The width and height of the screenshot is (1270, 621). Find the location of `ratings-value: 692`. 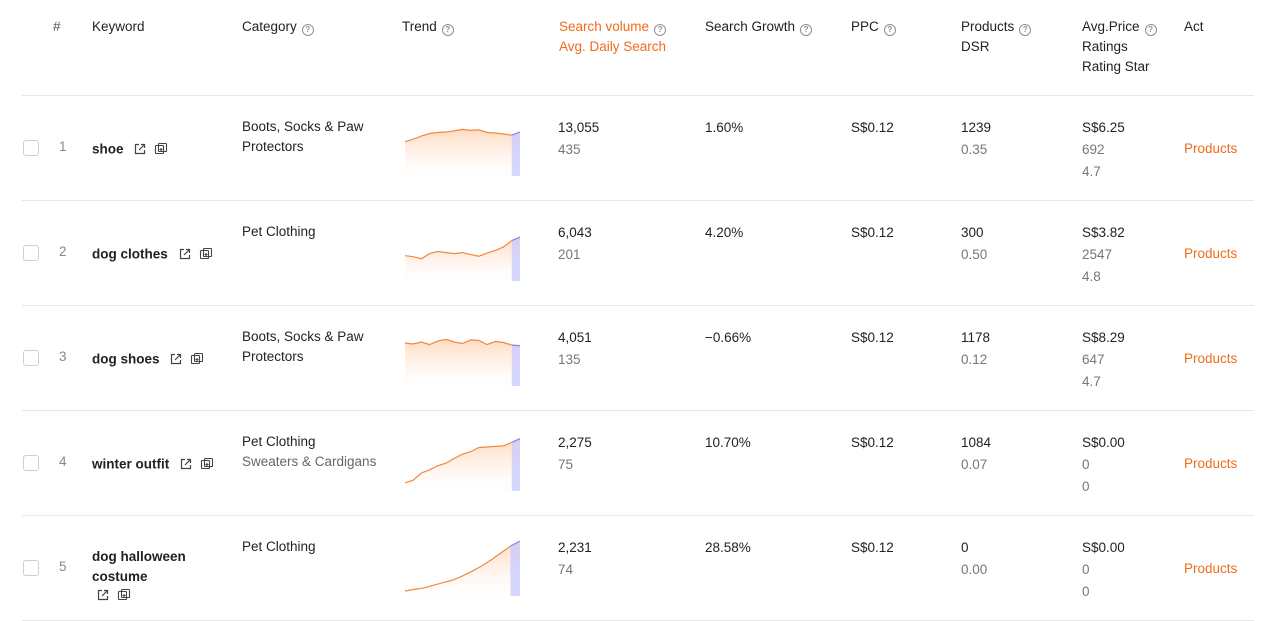

ratings-value: 692 is located at coordinates (1093, 149).